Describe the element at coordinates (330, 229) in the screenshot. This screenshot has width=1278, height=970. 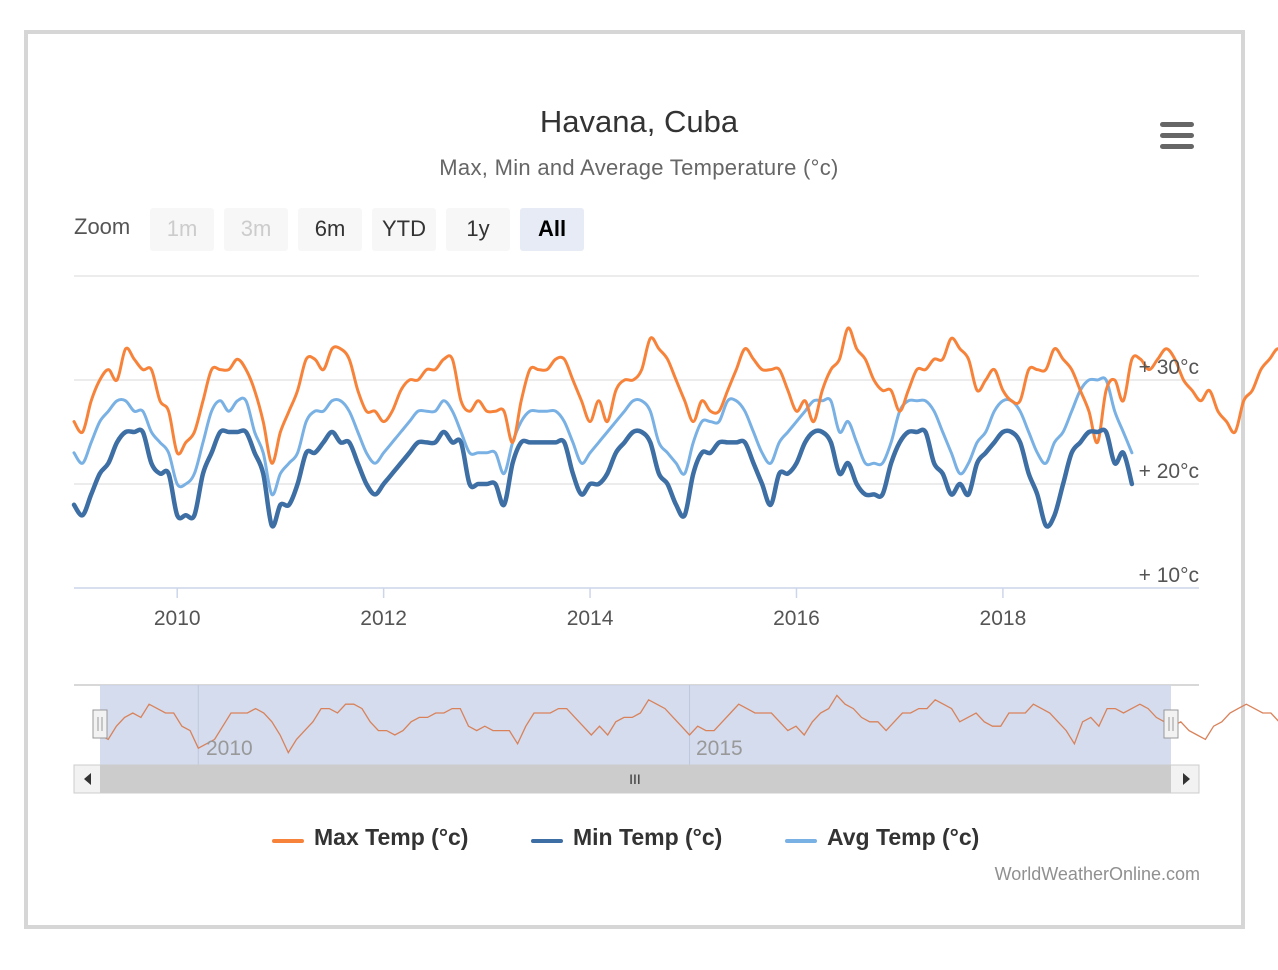
I see `zoom-6m-button: 6m` at that location.